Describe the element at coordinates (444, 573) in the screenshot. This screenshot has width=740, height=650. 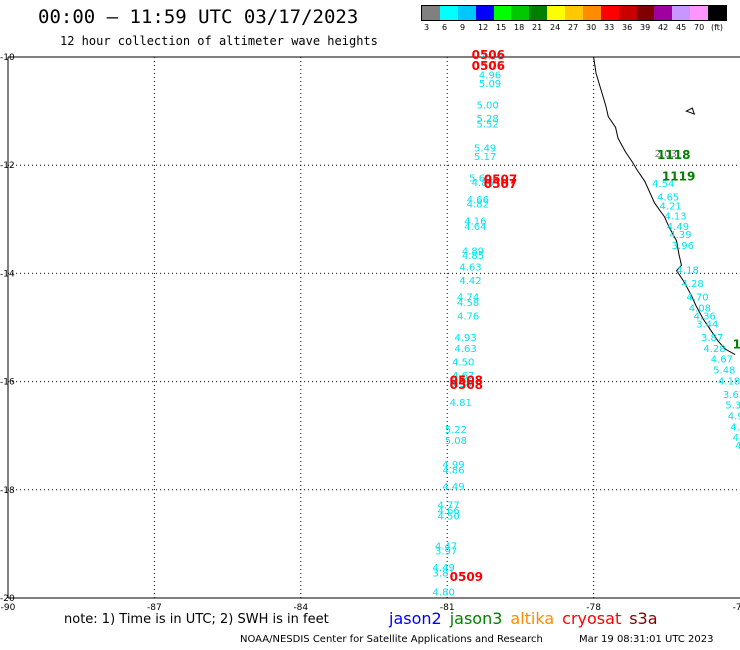
I see `wave-height-label: 3.81` at that location.